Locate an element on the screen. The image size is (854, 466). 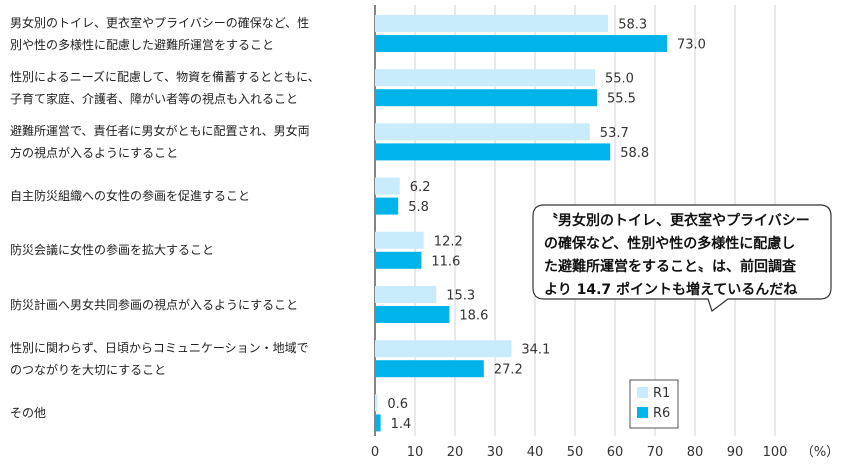
speech-bubble is located at coordinates (682, 258).